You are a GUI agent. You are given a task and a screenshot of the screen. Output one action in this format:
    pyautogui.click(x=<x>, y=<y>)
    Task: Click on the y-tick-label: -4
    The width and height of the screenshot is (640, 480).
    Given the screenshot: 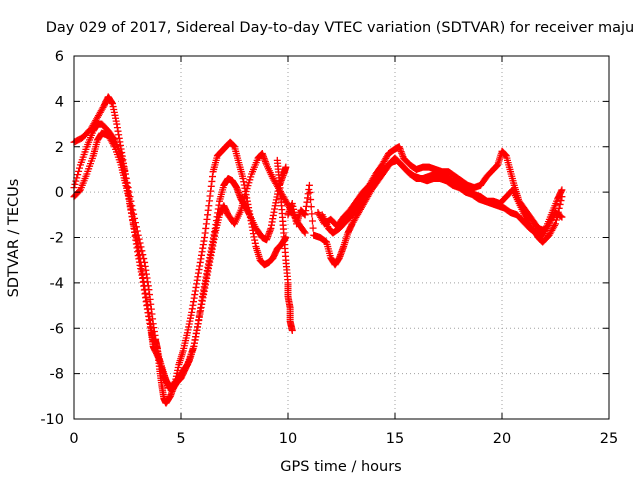 What is the action you would take?
    pyautogui.click(x=57, y=284)
    